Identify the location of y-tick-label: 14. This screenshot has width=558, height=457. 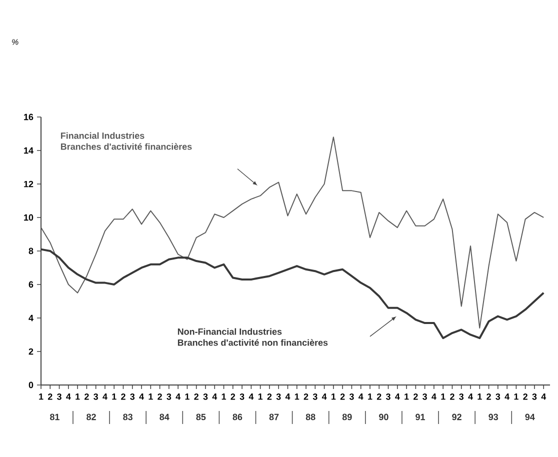
(29, 150).